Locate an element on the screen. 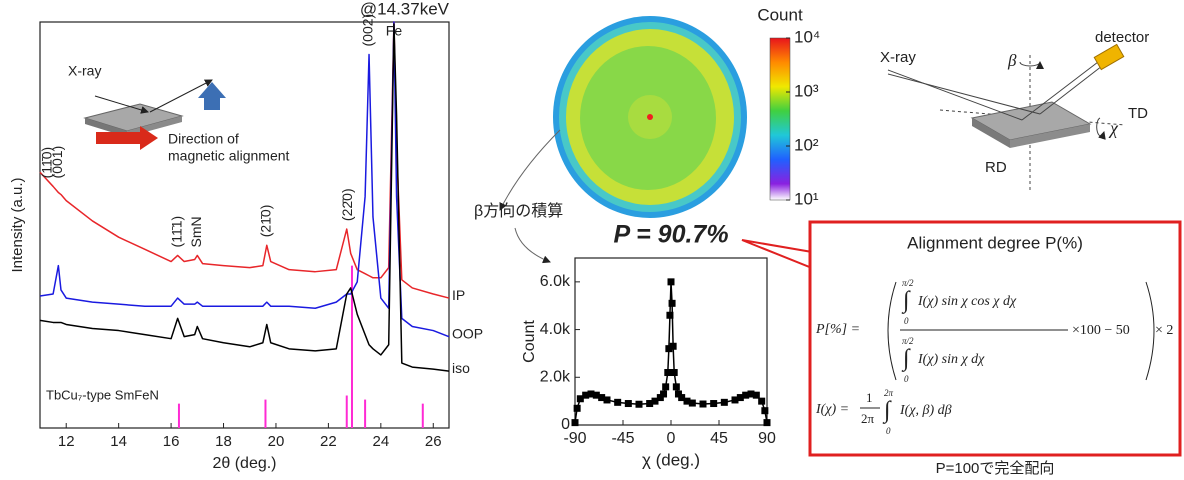 The image size is (1184, 480). peak-label: (21̄0) is located at coordinates (265, 221).